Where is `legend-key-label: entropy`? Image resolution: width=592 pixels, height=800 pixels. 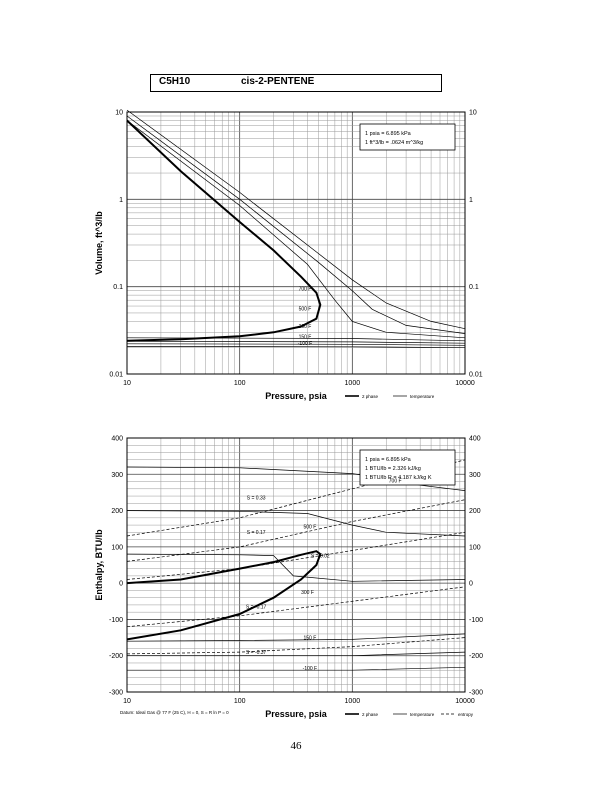 legend-key-label: entropy is located at coordinates (466, 714).